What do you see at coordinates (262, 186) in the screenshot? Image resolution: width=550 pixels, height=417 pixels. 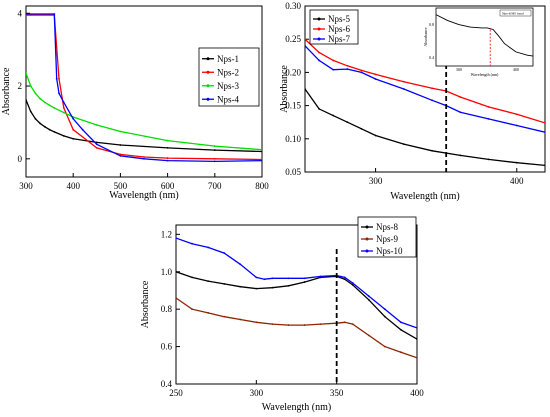 I see `x-tick-label: 800` at bounding box center [262, 186].